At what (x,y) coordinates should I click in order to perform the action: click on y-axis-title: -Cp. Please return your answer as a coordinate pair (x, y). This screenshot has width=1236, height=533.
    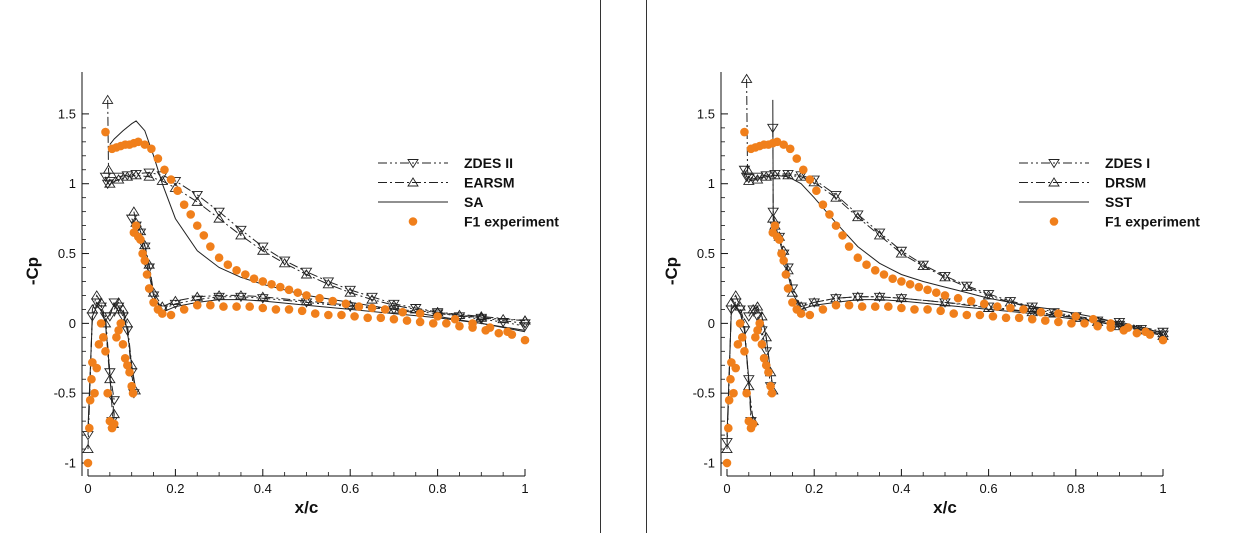
    Looking at the image, I should click on (32, 271).